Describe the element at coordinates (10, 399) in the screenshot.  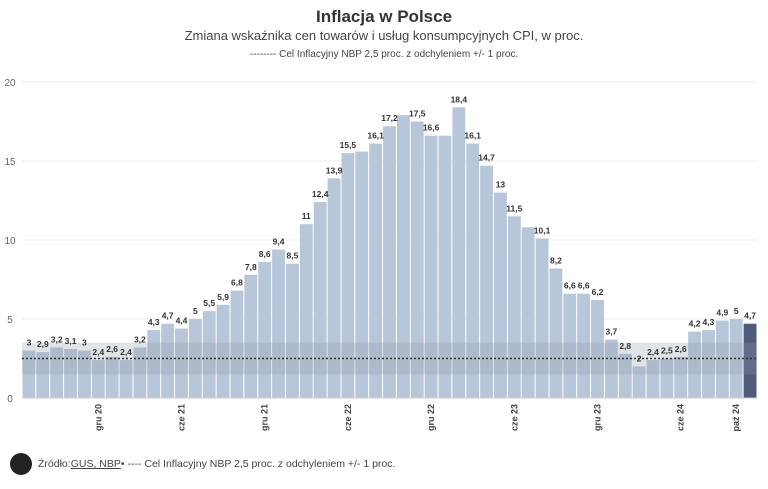
I see `y-tick-label: 0` at that location.